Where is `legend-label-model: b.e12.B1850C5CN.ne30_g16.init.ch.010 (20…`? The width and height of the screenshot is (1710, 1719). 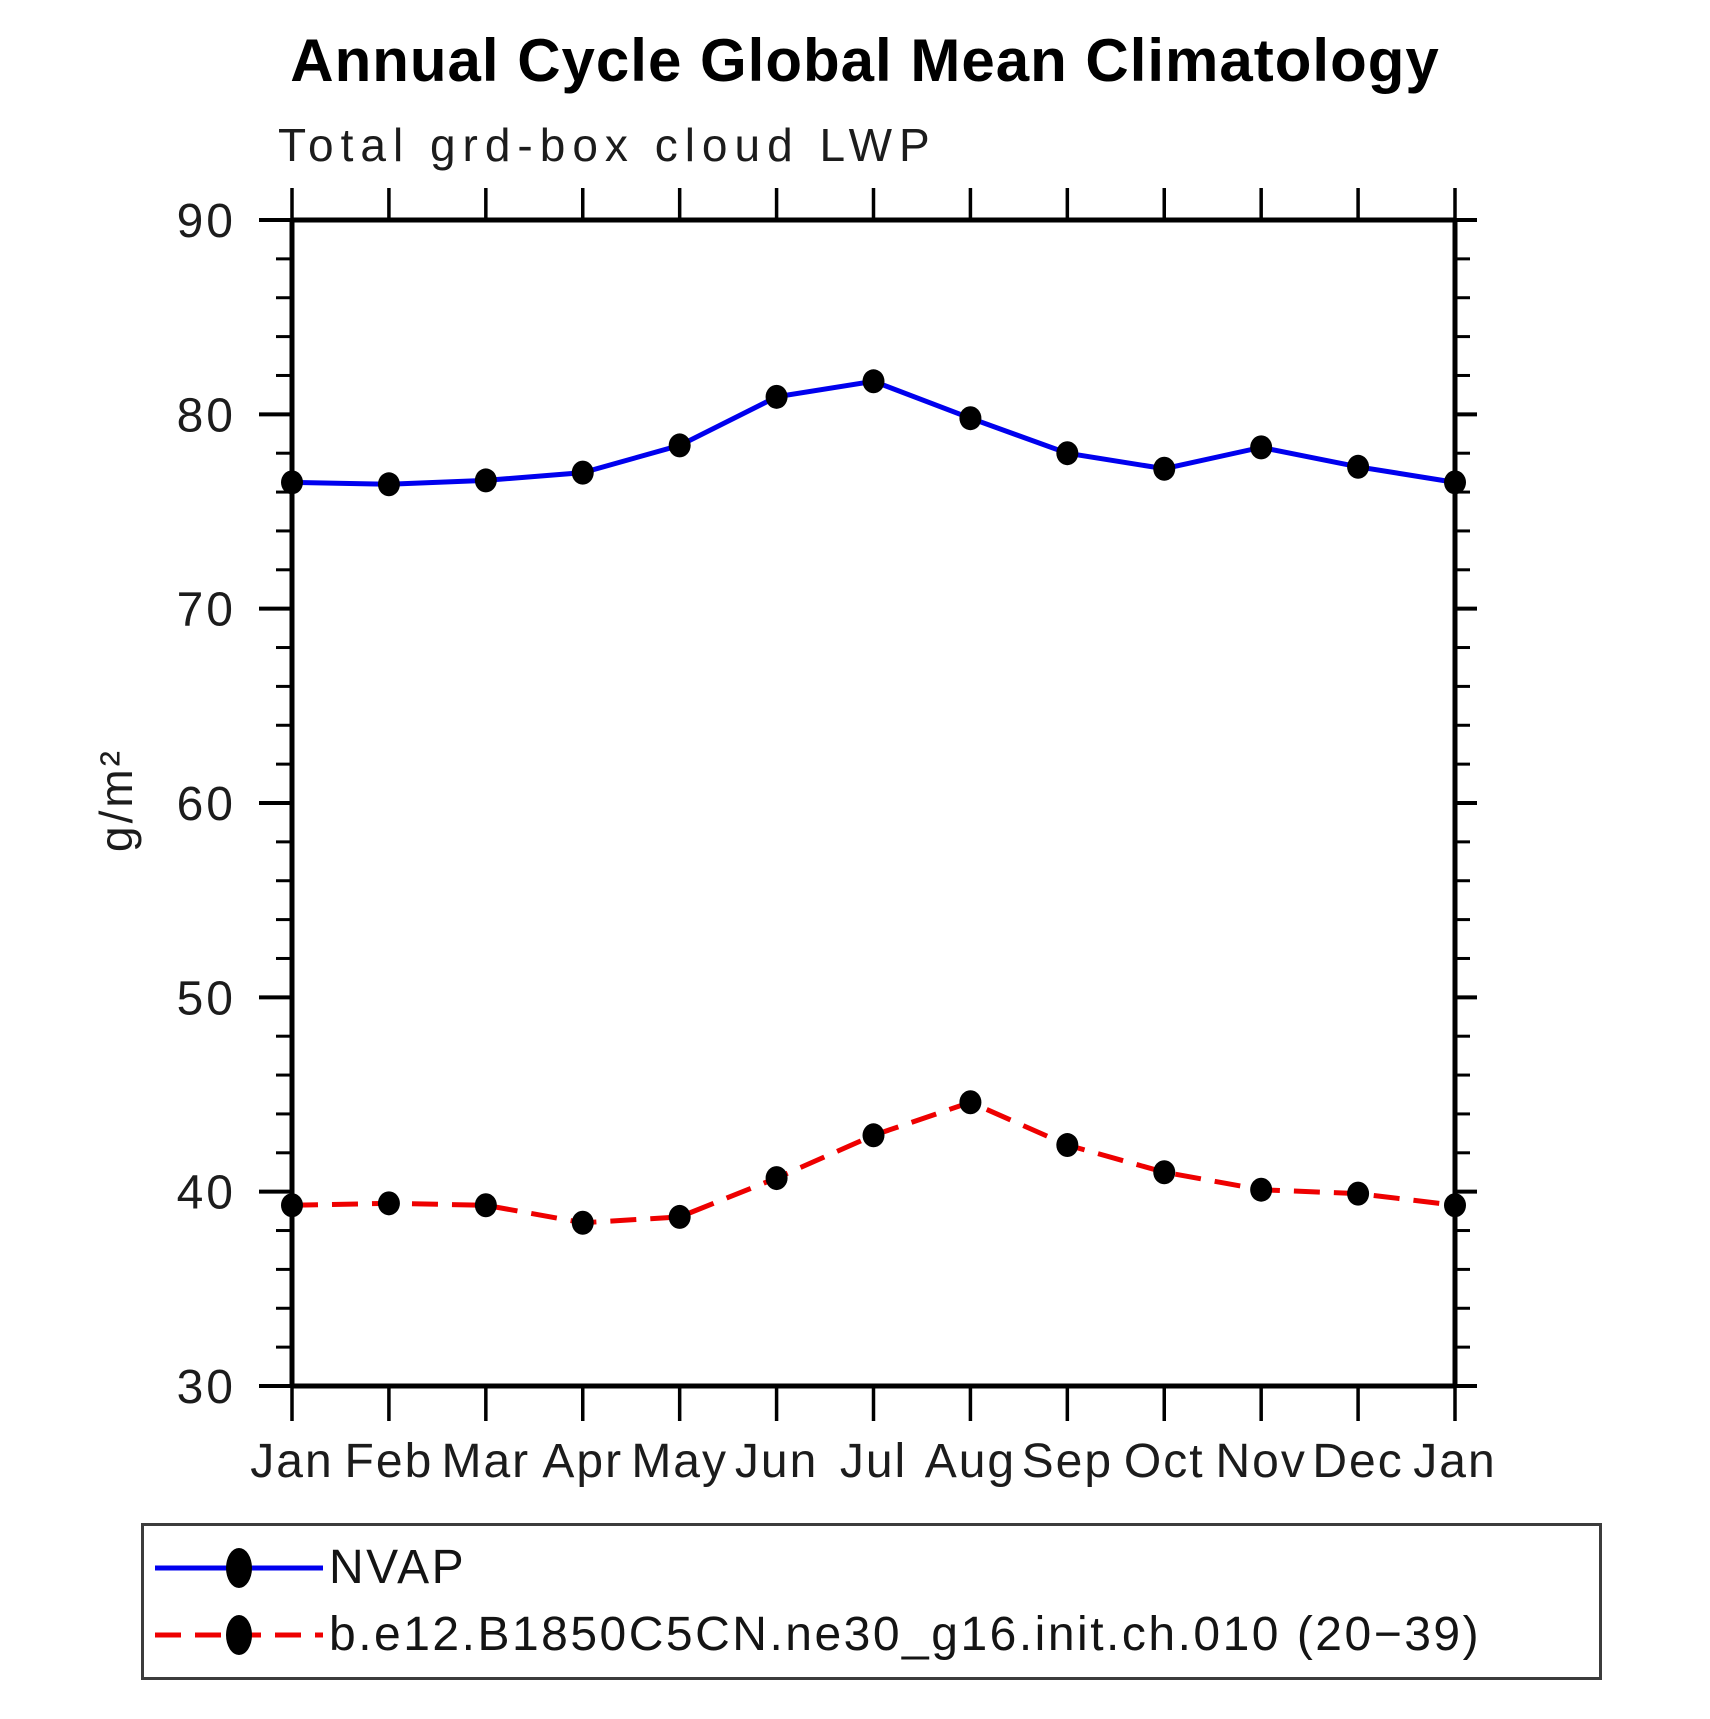 legend-label-model: b.e12.B1850C5CN.ne30_g16.init.ch.010 (20… is located at coordinates (905, 1635).